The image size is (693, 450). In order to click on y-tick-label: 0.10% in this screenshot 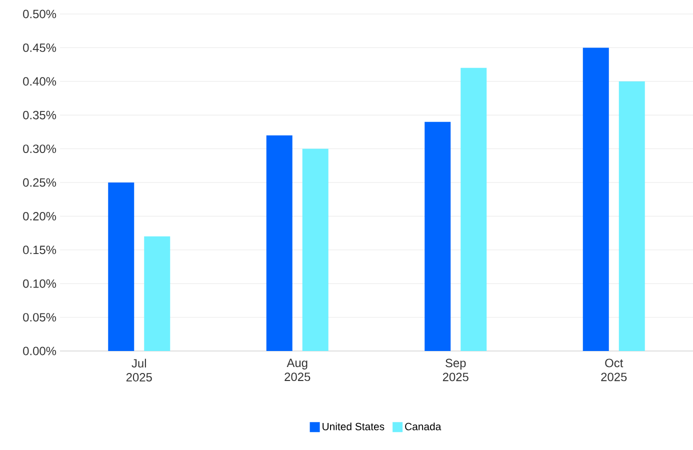, I will do `click(39, 283)`.